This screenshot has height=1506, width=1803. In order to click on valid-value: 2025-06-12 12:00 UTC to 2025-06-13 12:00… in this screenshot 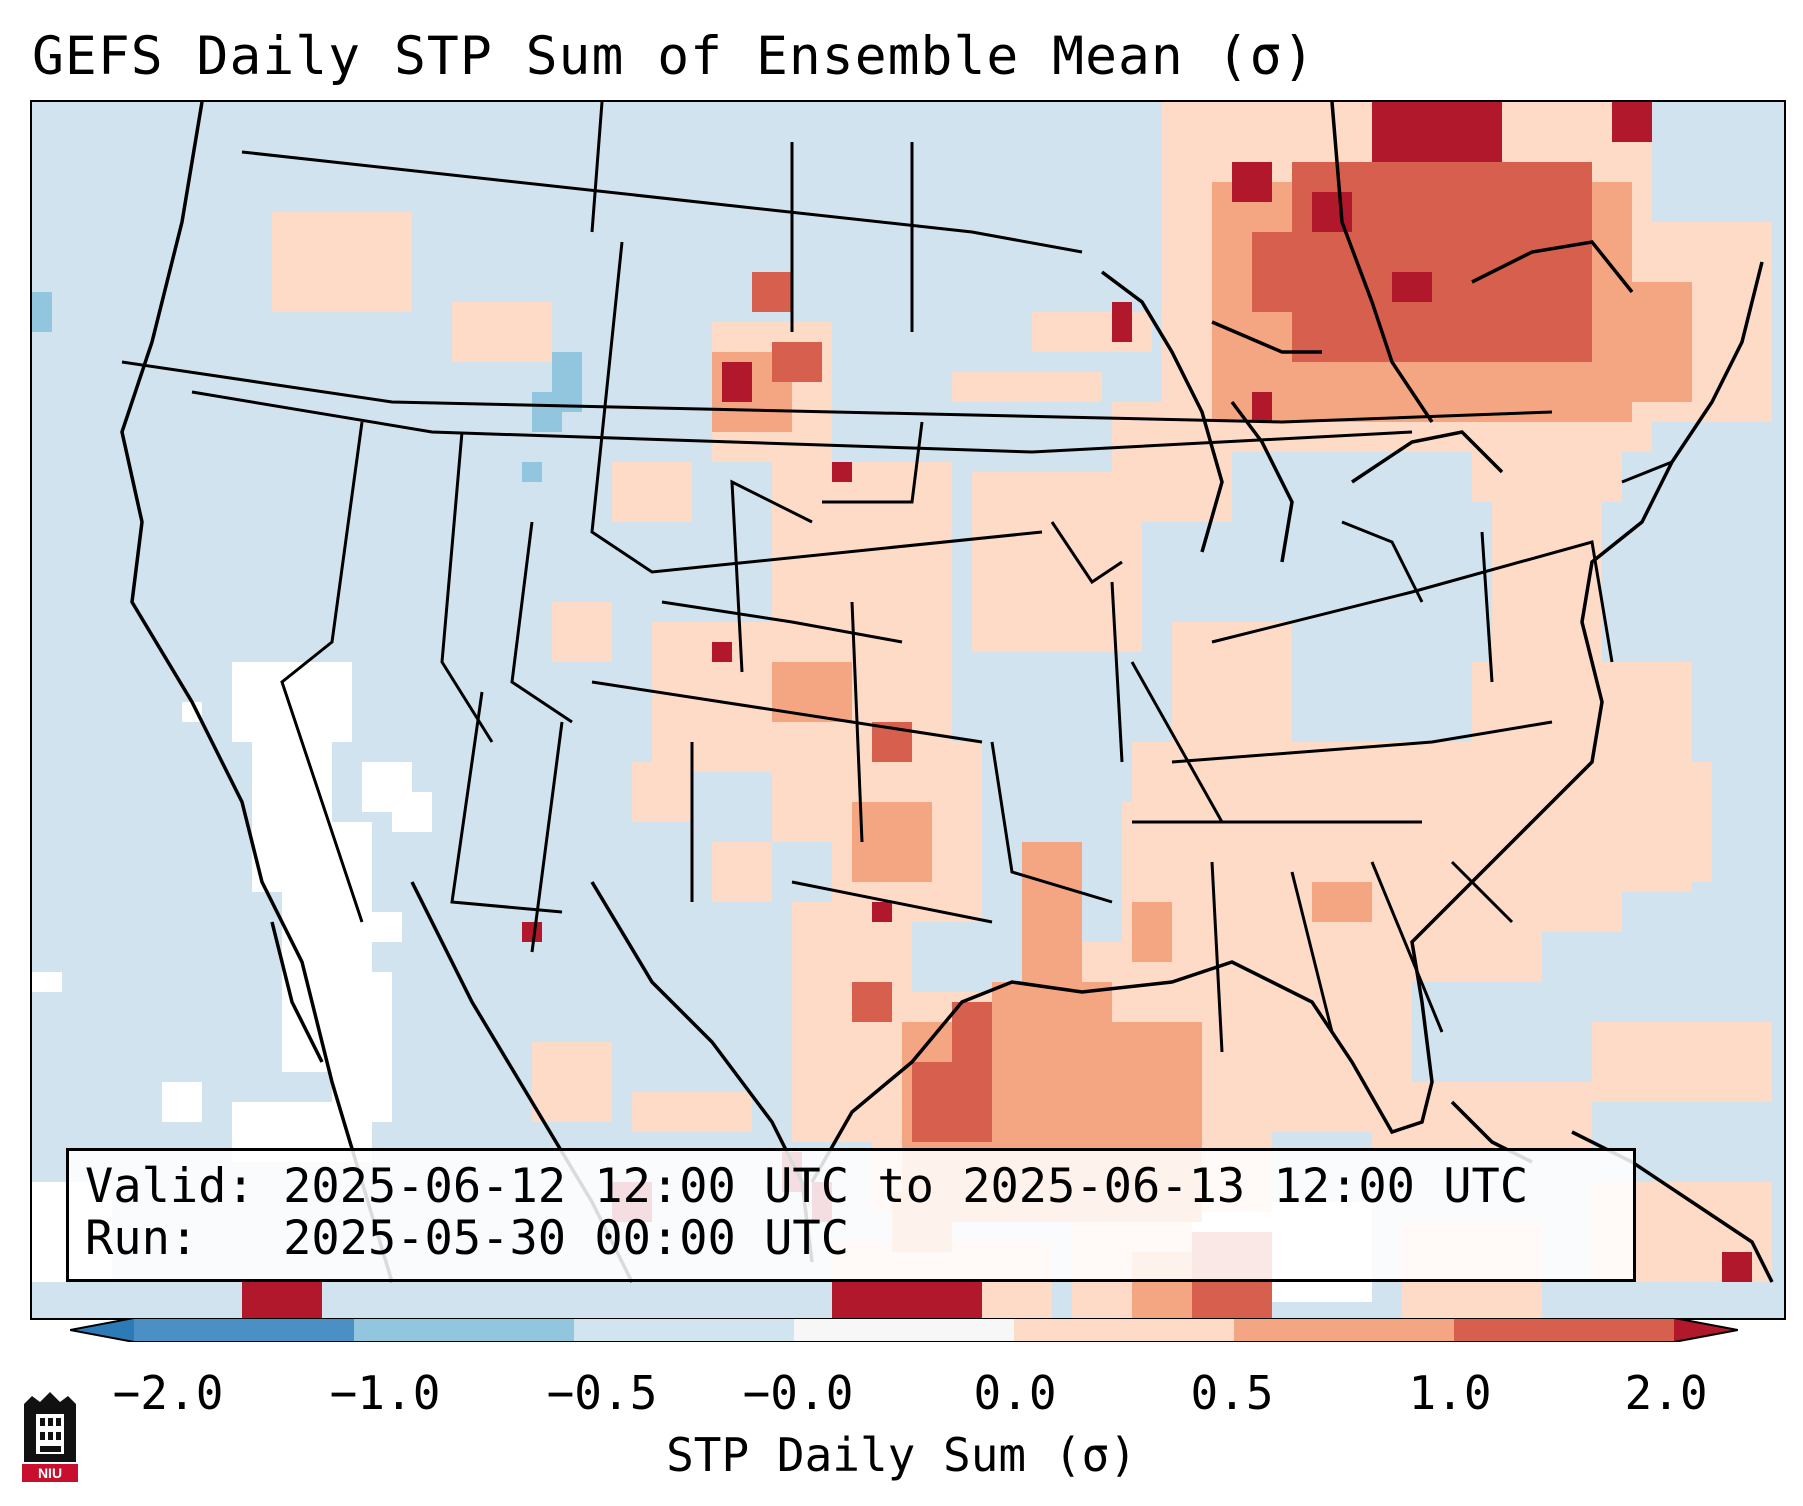, I will do `click(906, 1186)`.